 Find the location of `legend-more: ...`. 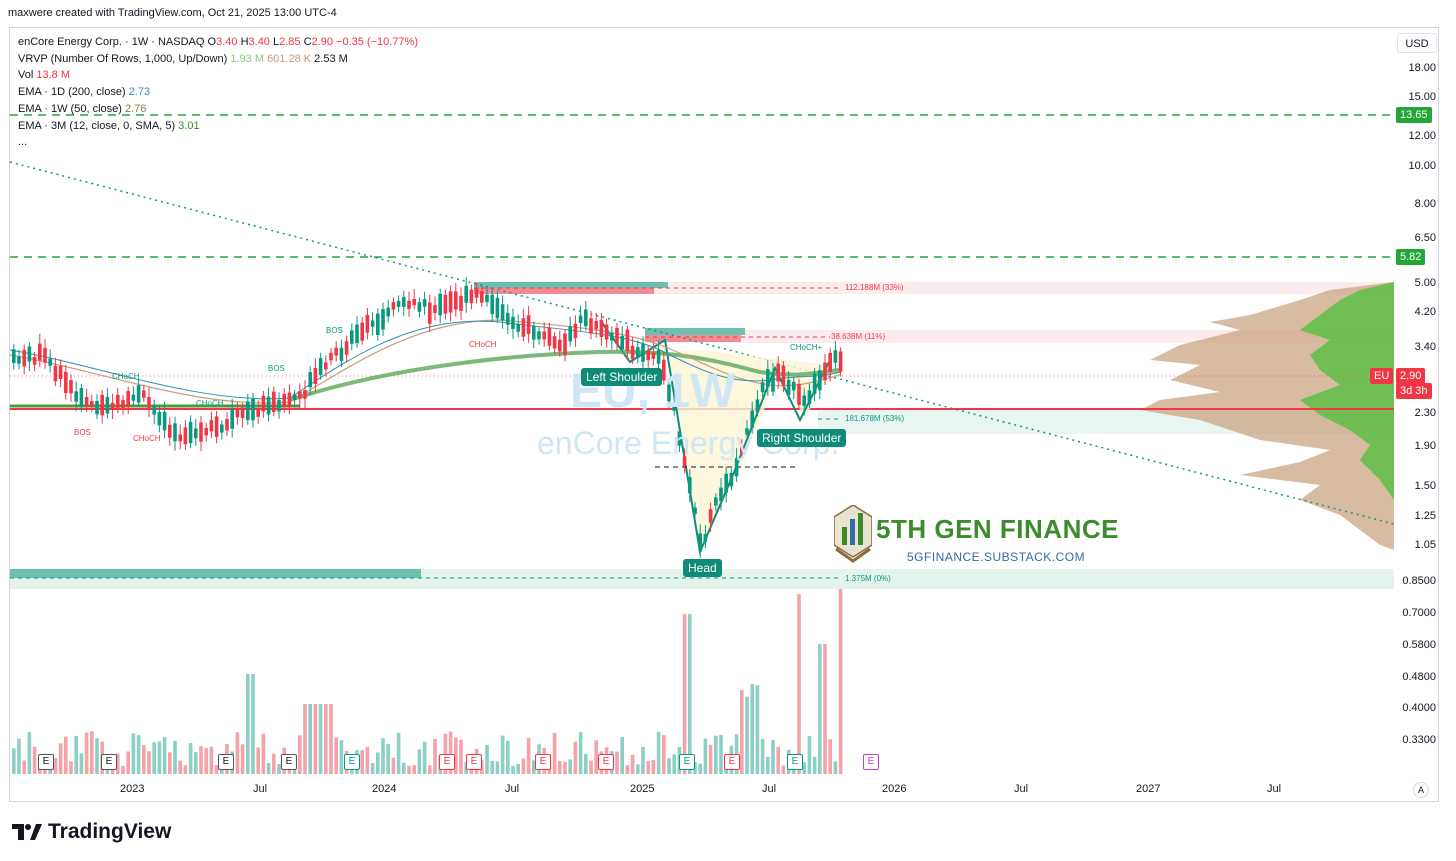

legend-more: ... is located at coordinates (23, 142).